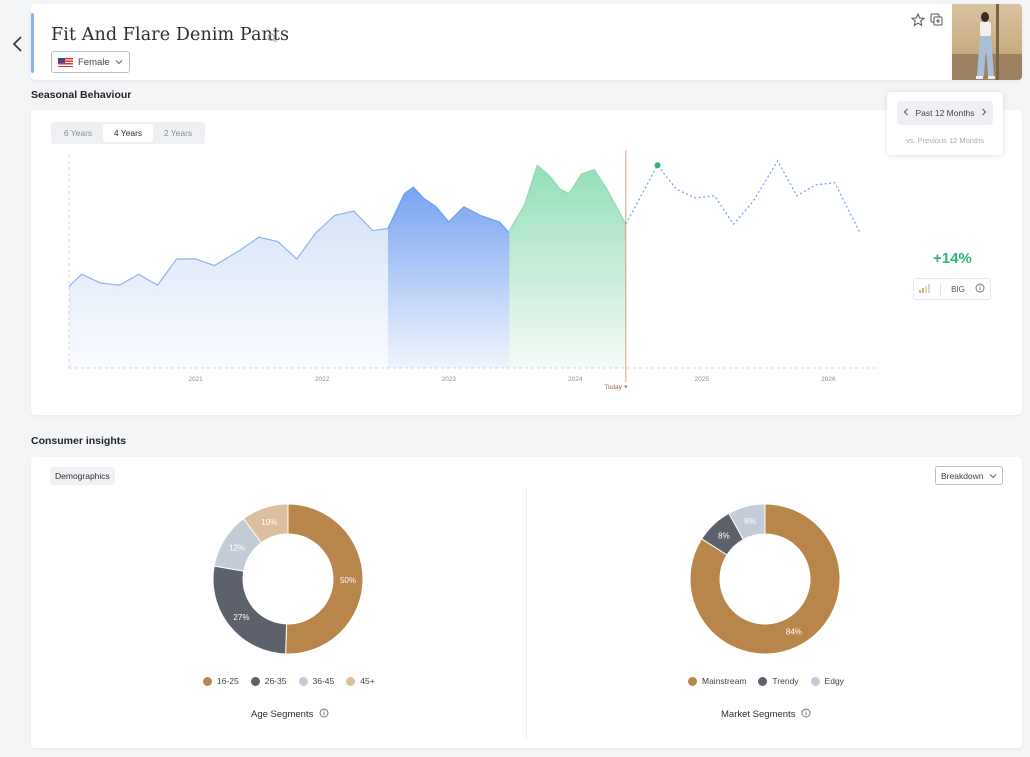  I want to click on period-label: Past 12 Months, so click(945, 113).